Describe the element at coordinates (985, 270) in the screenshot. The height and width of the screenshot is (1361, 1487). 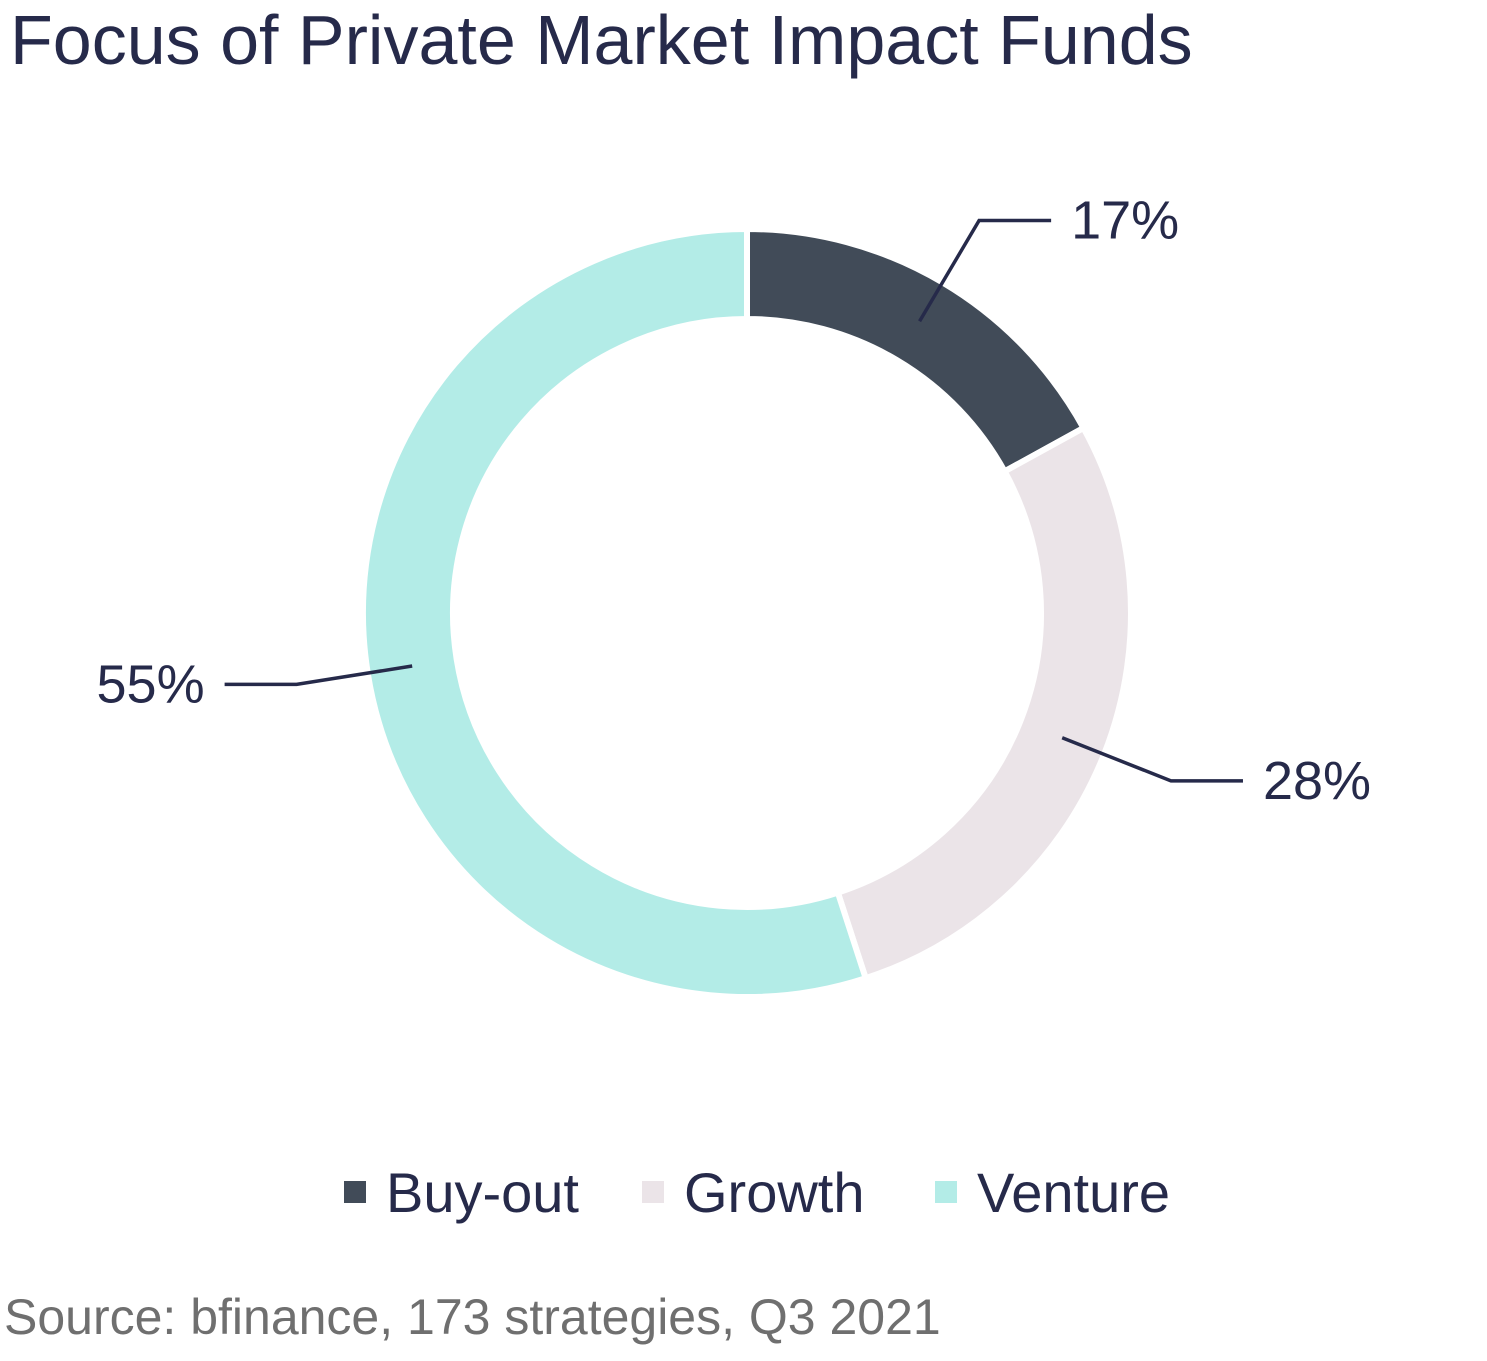
I see `leader-buy-out` at that location.